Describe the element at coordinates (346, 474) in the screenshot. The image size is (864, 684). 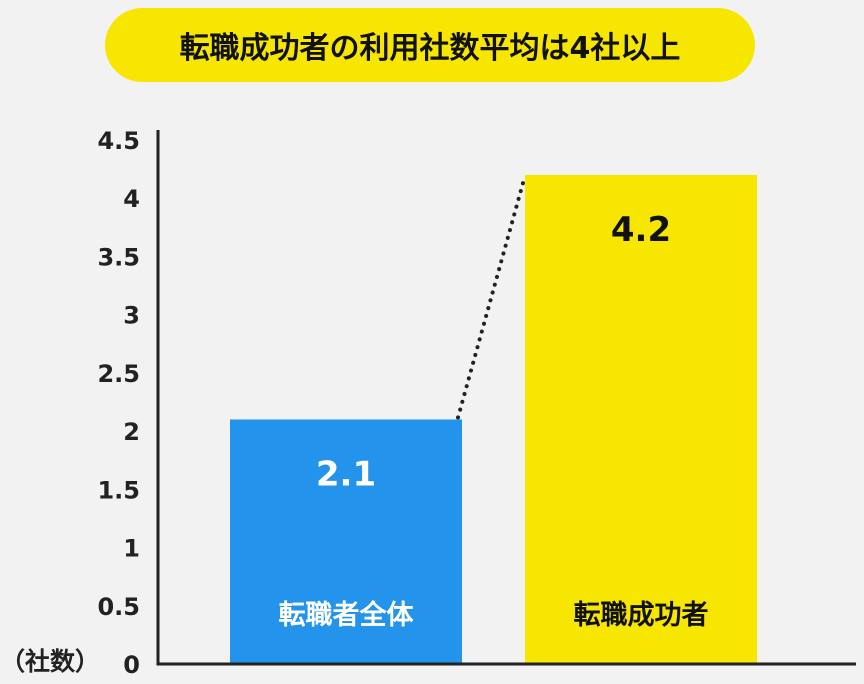
I see `bar-value-label-1: 2.1` at that location.